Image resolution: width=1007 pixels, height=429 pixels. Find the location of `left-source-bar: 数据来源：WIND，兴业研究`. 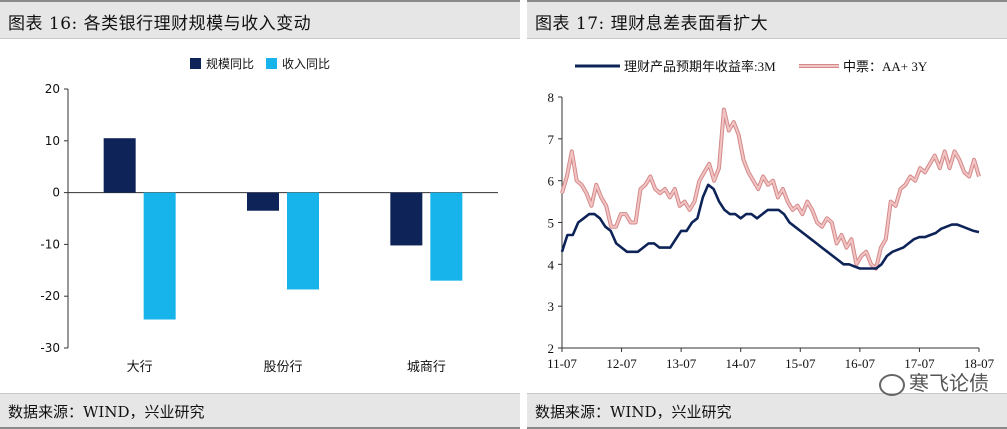

left-source-bar: 数据来源：WIND，兴业研究 is located at coordinates (260, 411).